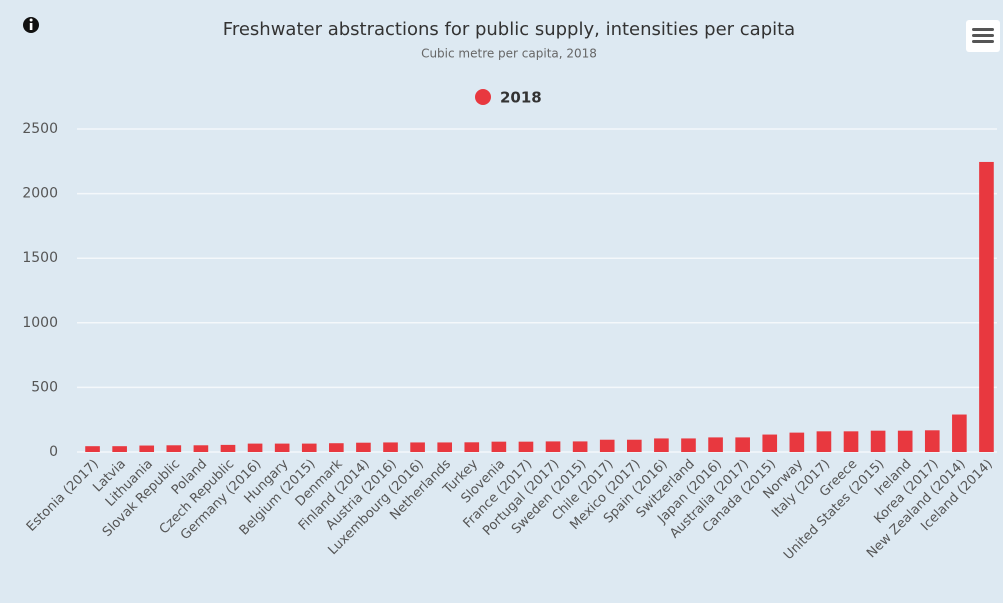  I want to click on menu-button, so click(983, 36).